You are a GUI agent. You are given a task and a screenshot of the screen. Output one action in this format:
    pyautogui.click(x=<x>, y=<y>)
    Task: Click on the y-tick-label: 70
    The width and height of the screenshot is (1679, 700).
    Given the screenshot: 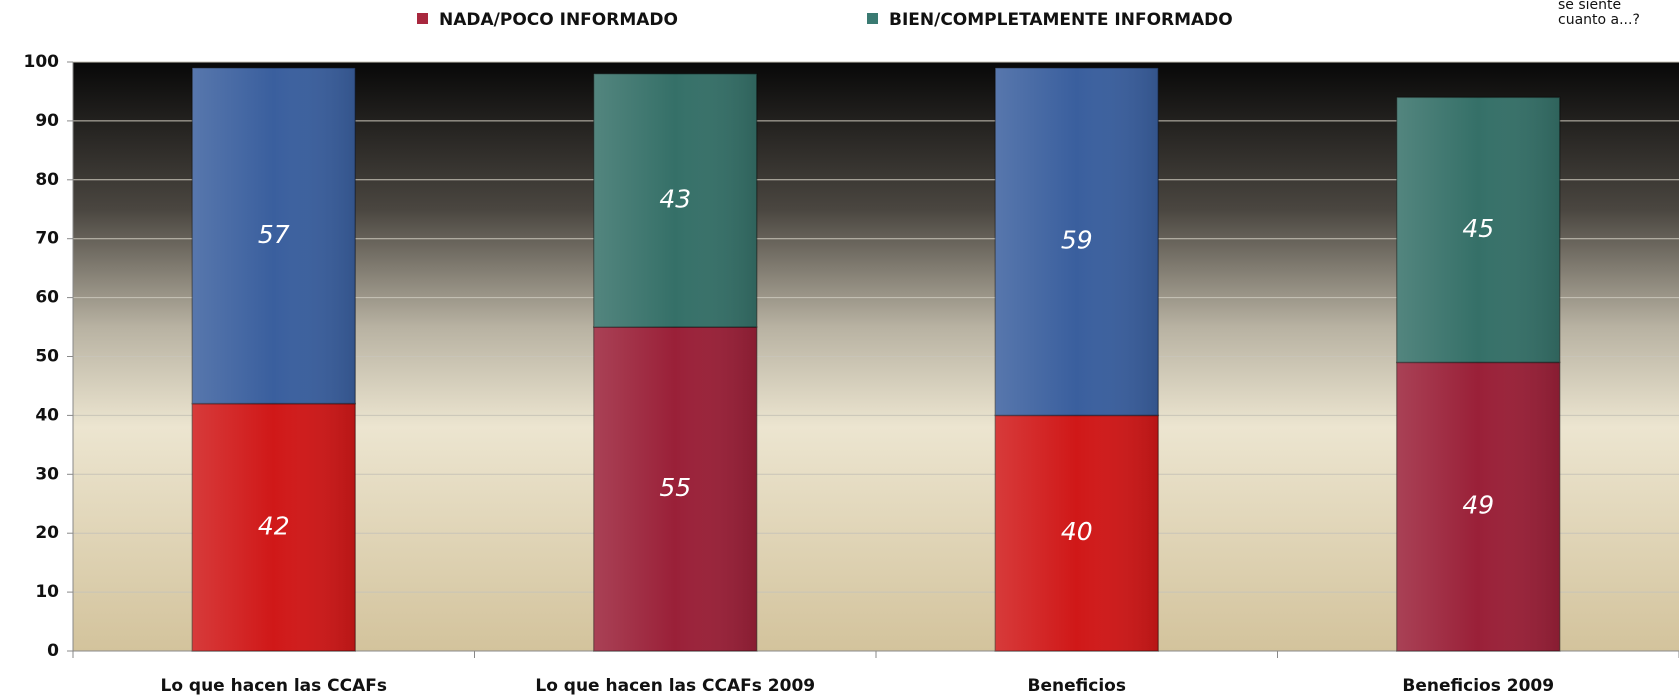 What is the action you would take?
    pyautogui.click(x=47, y=239)
    